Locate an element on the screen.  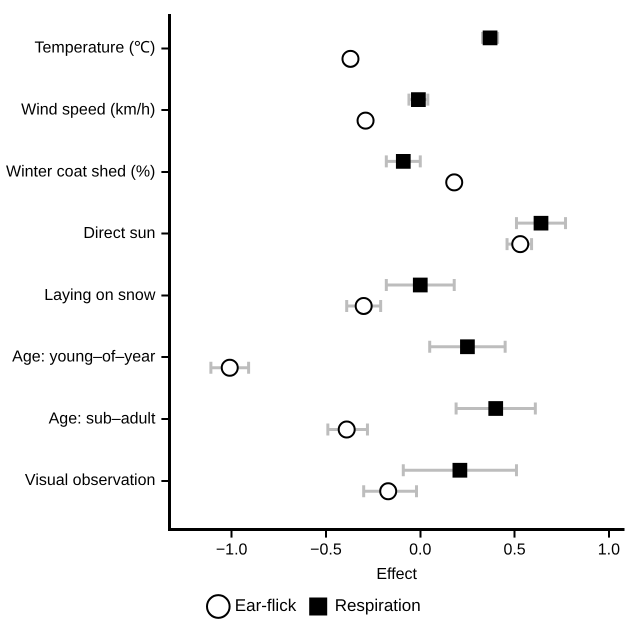
x-tick-label: −0.5 is located at coordinates (326, 550).